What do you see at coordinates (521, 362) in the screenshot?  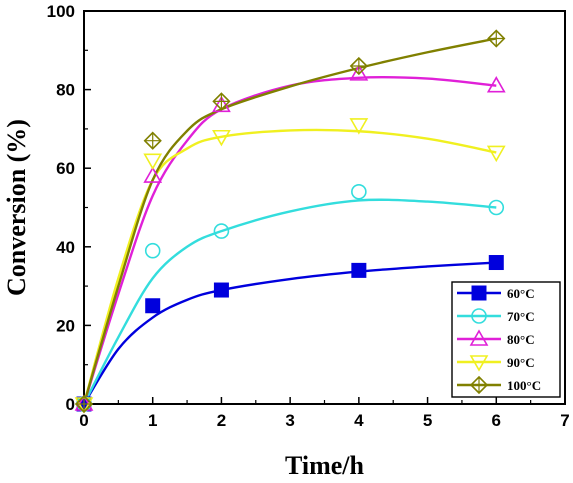 I see `legend-label: 90°C` at bounding box center [521, 362].